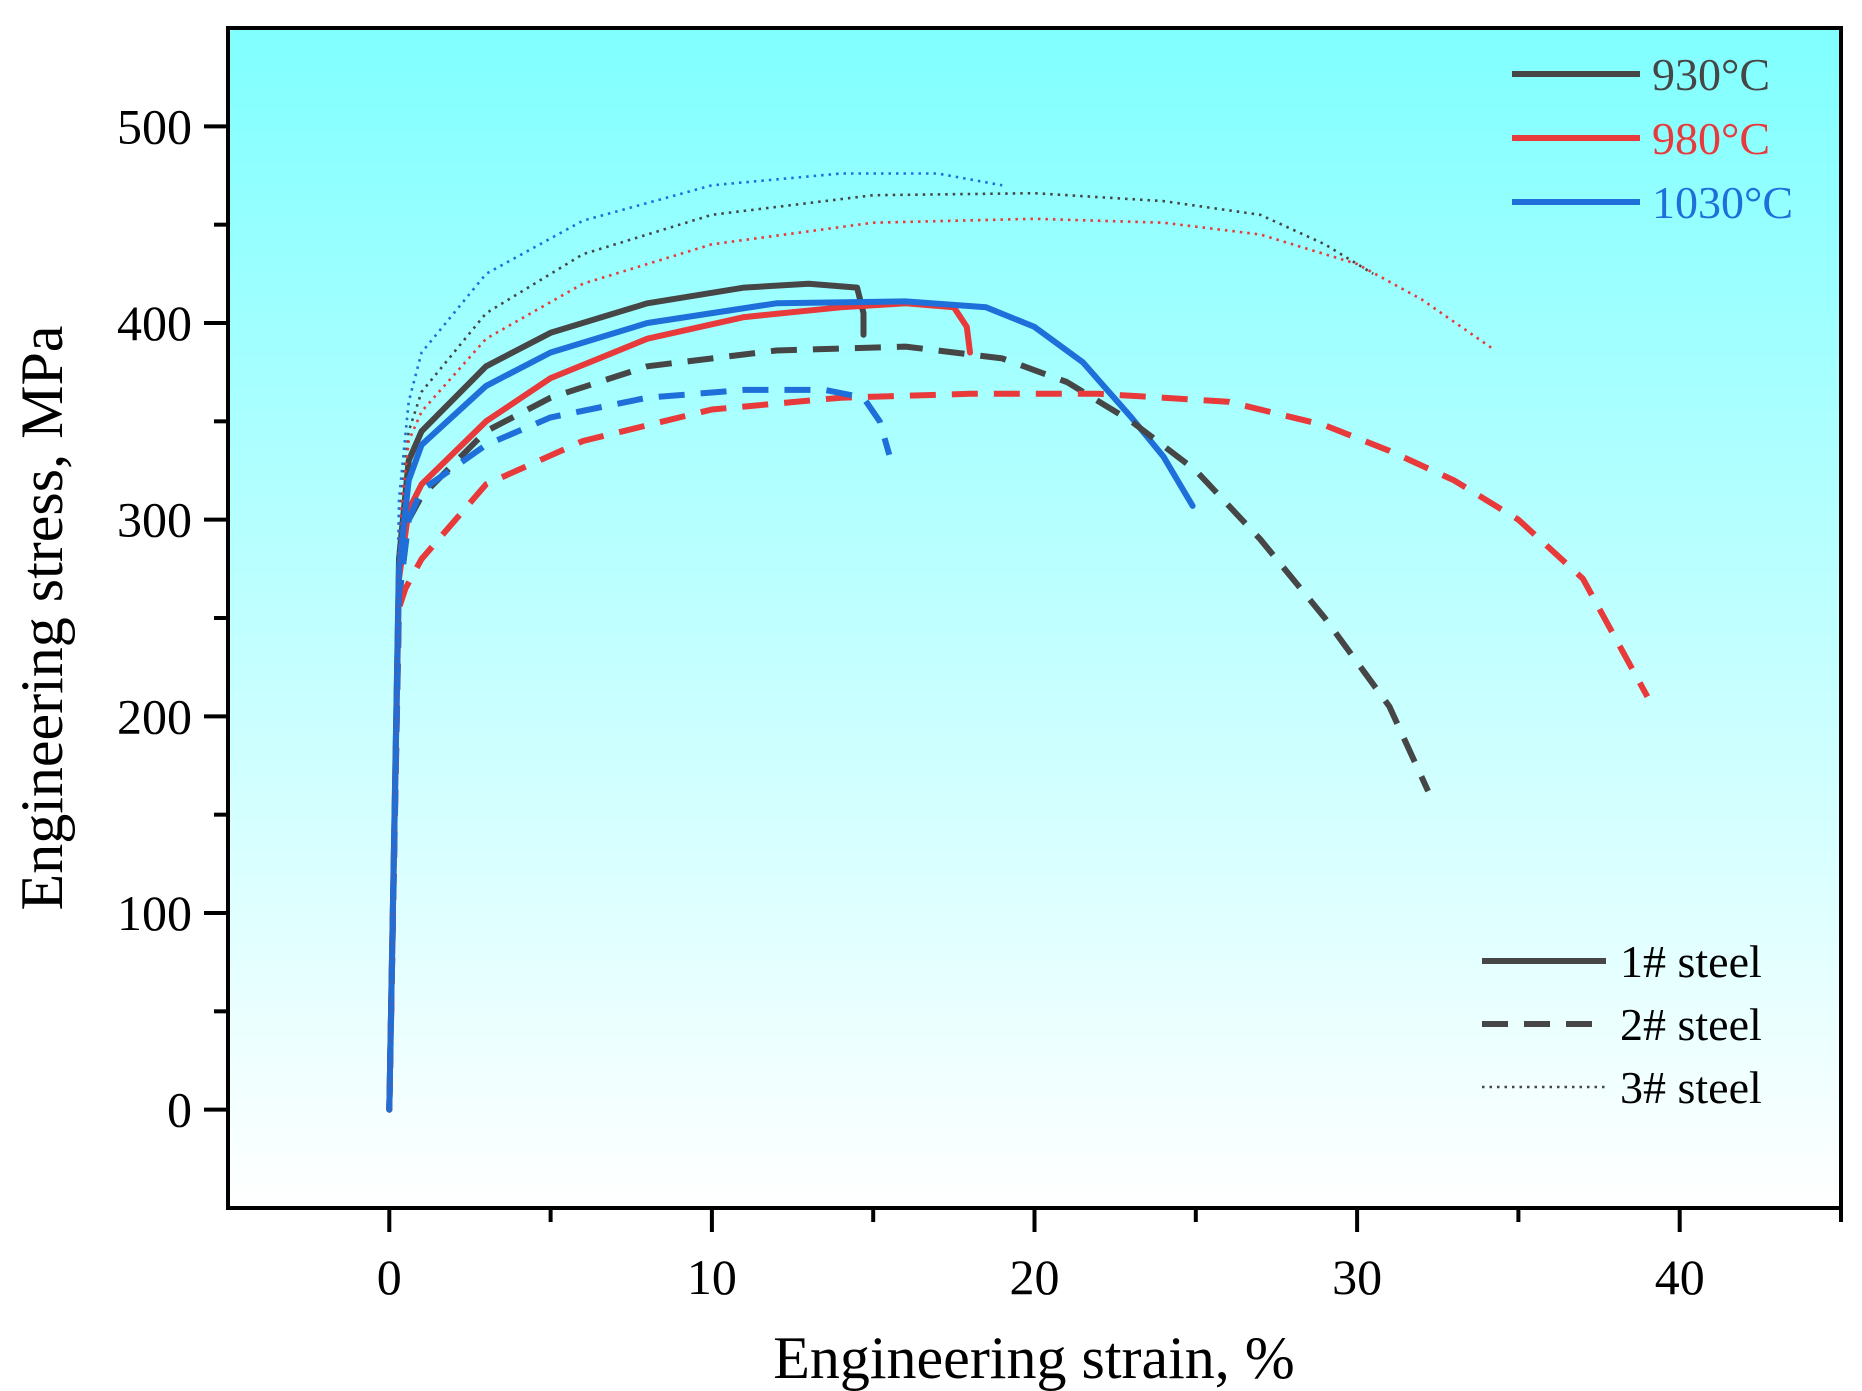 The width and height of the screenshot is (1862, 1391). I want to click on x-tick-label: 10, so click(712, 1277).